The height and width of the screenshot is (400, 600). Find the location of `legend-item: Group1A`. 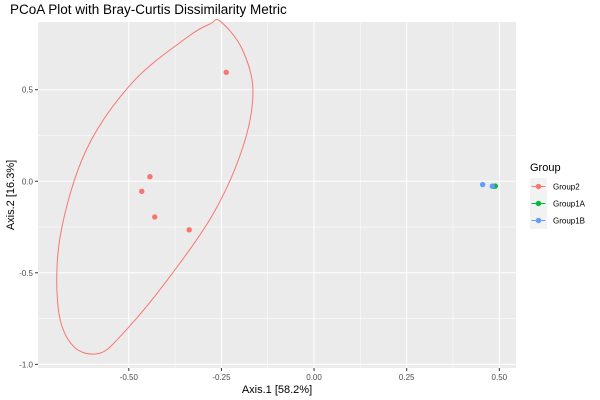

legend-item: Group1A is located at coordinates (558, 203).